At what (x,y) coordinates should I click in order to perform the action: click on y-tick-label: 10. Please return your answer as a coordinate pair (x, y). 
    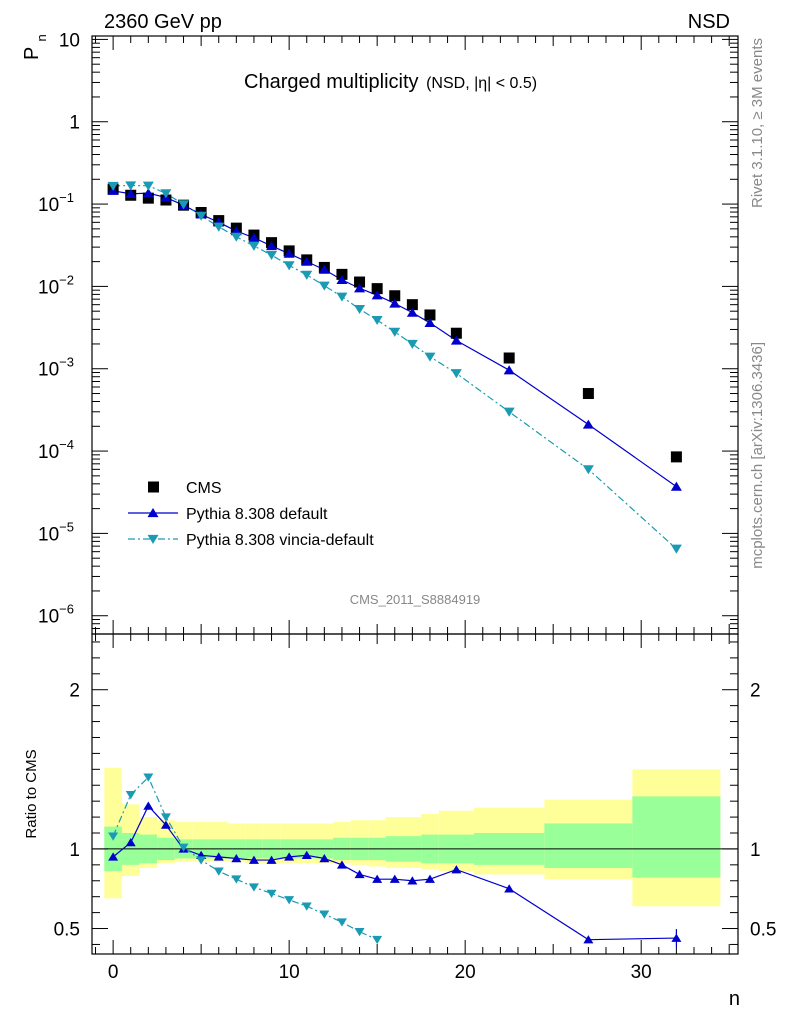
    Looking at the image, I should click on (69, 40).